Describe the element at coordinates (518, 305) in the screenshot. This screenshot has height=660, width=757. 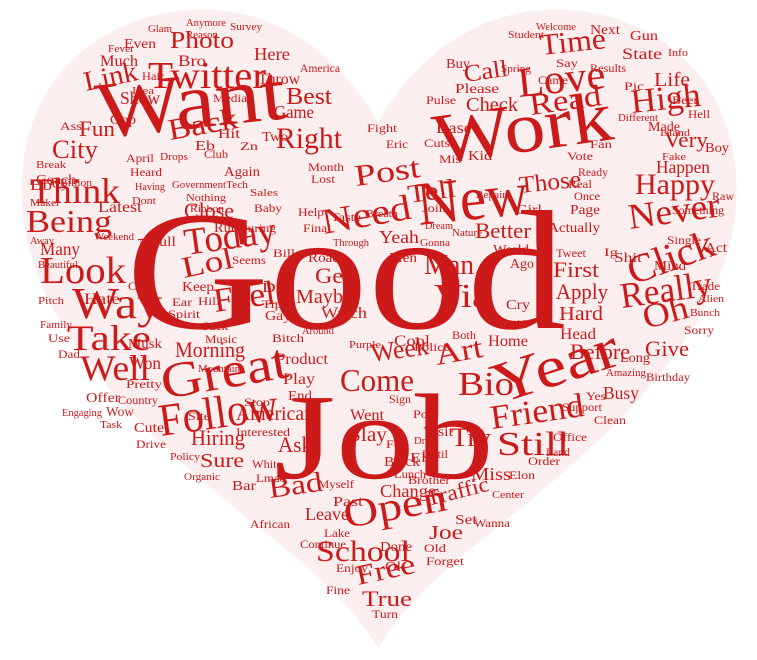
I see `word-cry: Cry` at that location.